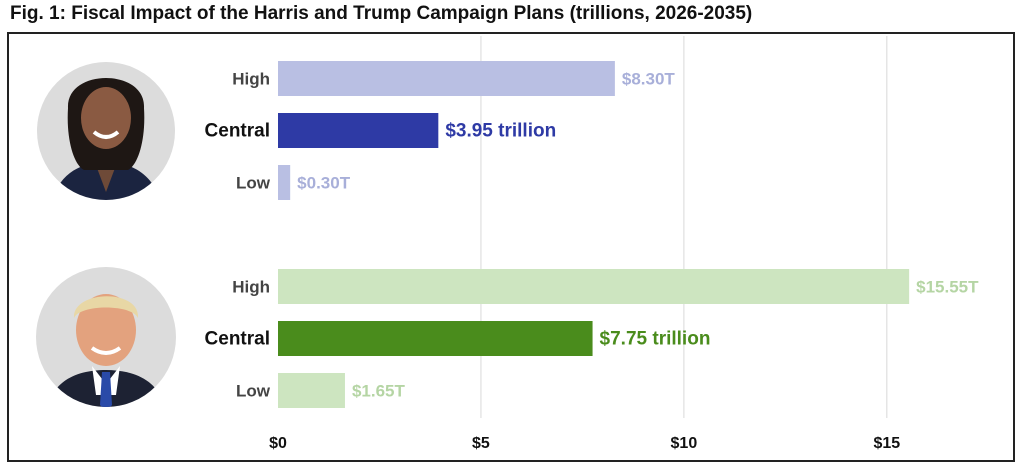 The height and width of the screenshot is (469, 1024). Describe the element at coordinates (379, 391) in the screenshot. I see `data-label: $1.65T` at that location.